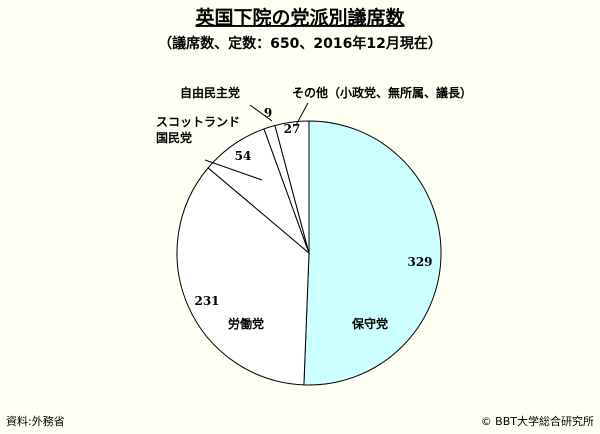 The height and width of the screenshot is (434, 600). What do you see at coordinates (256, 141) in the screenshot?
I see `leader-lines` at bounding box center [256, 141].